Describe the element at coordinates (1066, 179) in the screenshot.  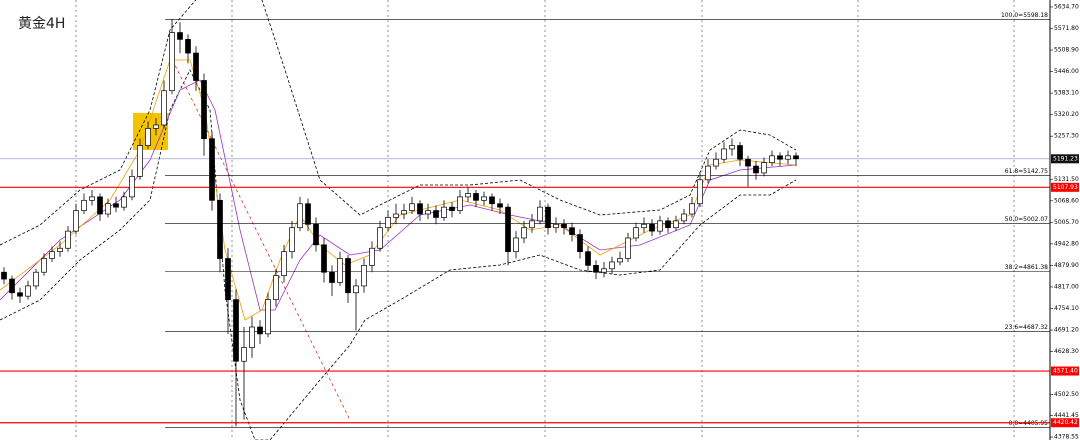
I see `y-tick-label: 5131.50` at that location.